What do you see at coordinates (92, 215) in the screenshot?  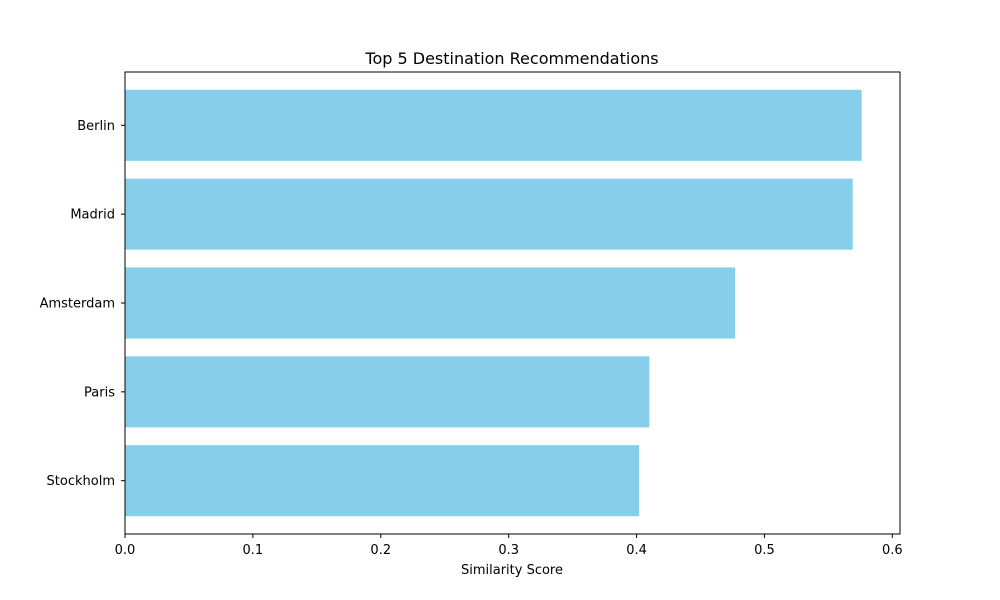 I see `y-tick-label: Madrid` at bounding box center [92, 215].